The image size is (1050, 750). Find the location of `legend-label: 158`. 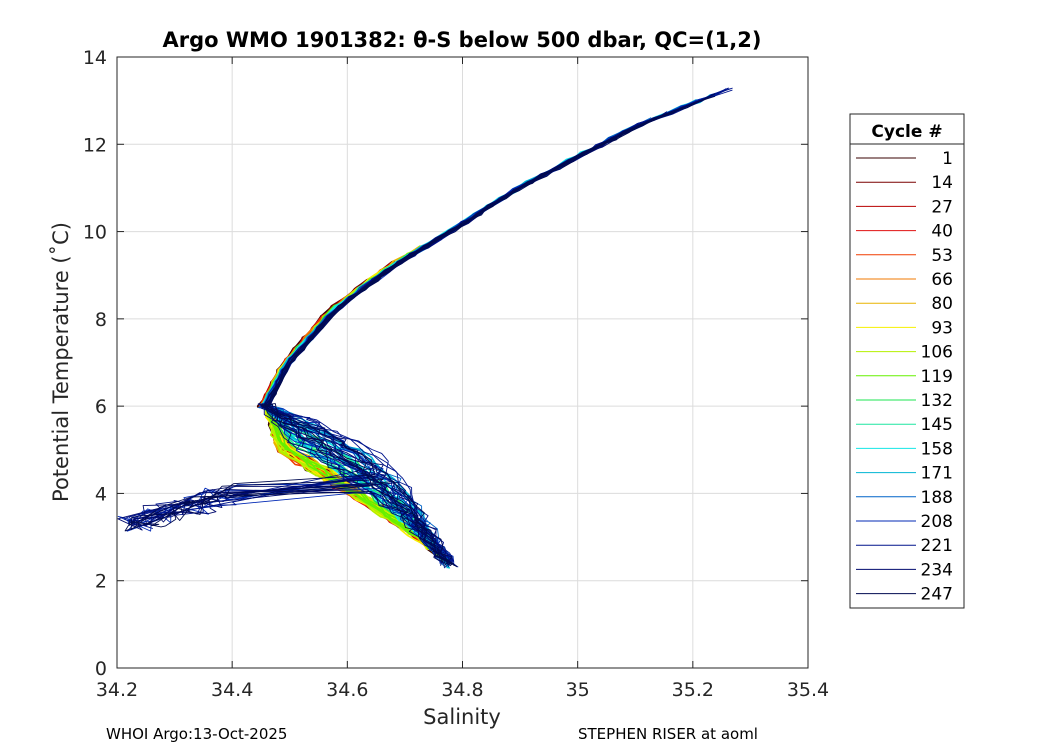

legend-label: 158 is located at coordinates (937, 449).